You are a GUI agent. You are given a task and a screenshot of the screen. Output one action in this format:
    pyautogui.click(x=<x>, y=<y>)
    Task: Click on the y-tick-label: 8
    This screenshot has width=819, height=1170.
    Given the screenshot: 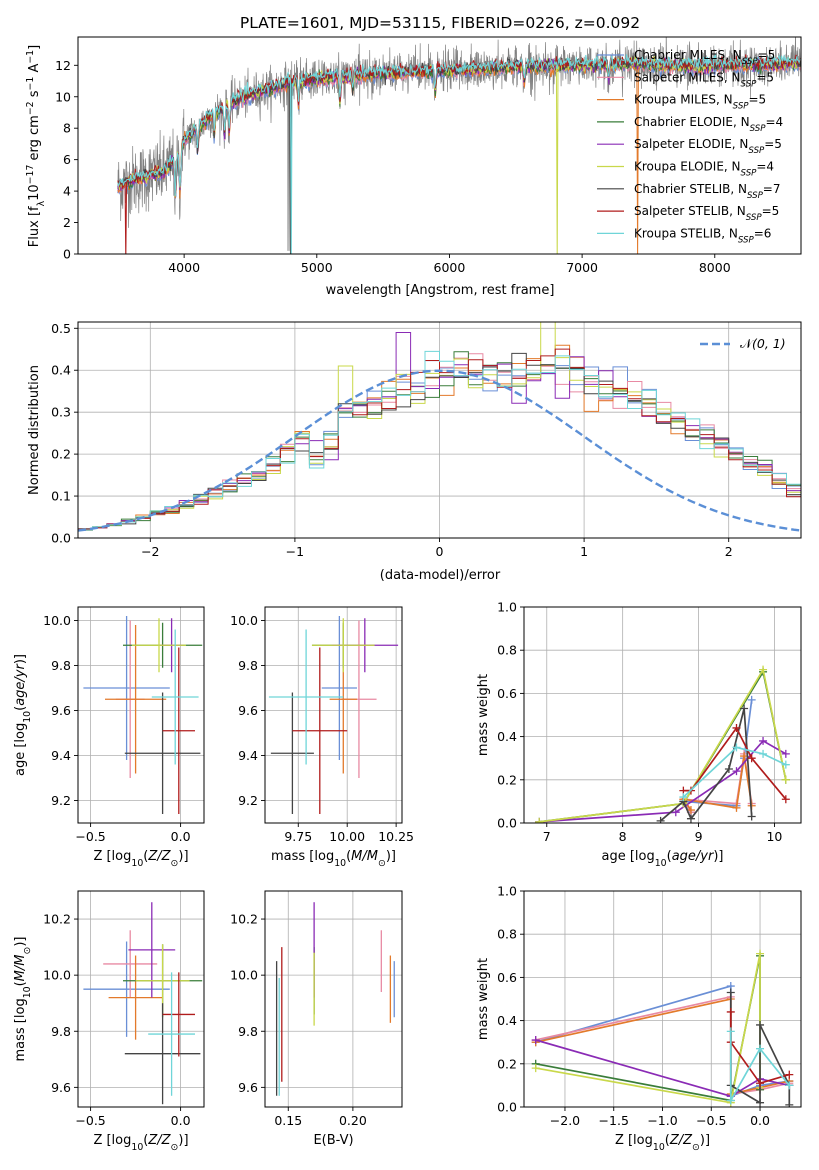 What is the action you would take?
    pyautogui.click(x=67, y=128)
    